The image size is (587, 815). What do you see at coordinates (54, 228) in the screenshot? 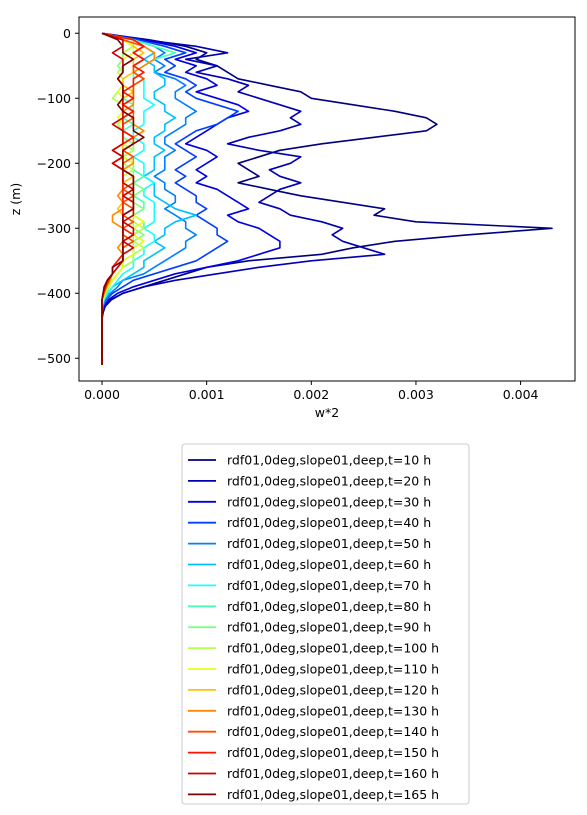
I see `y-tick-label: −300` at bounding box center [54, 228].